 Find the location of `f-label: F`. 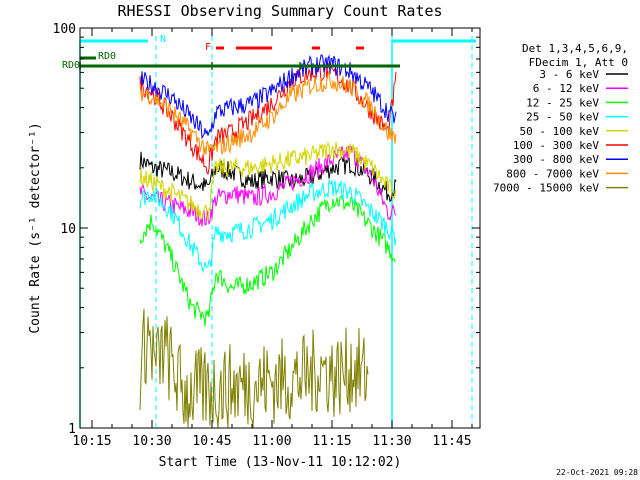

f-label: F is located at coordinates (208, 47).